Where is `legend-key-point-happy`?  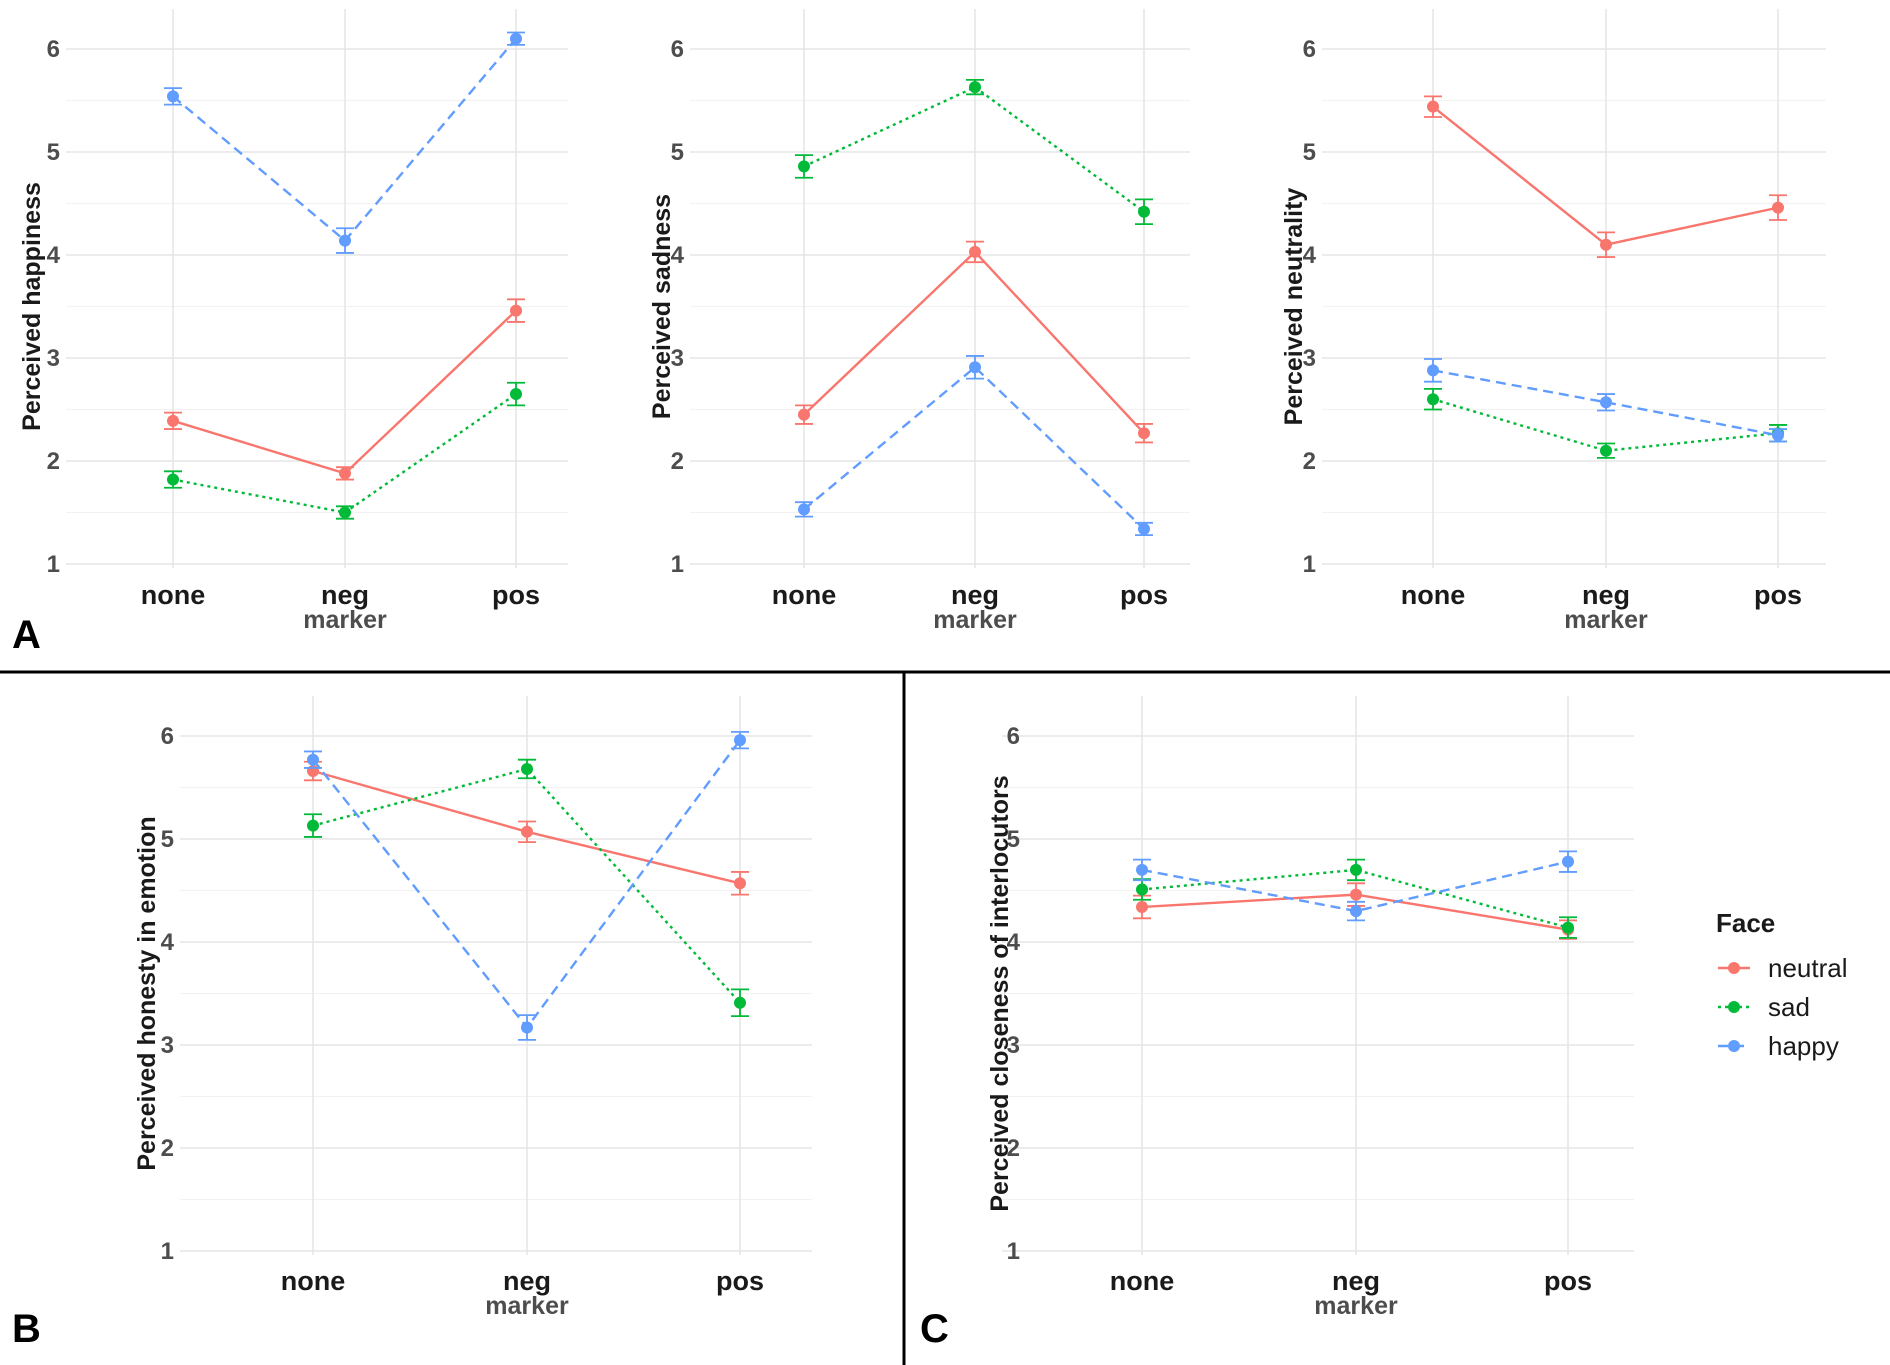
legend-key-point-happy is located at coordinates (1734, 1046).